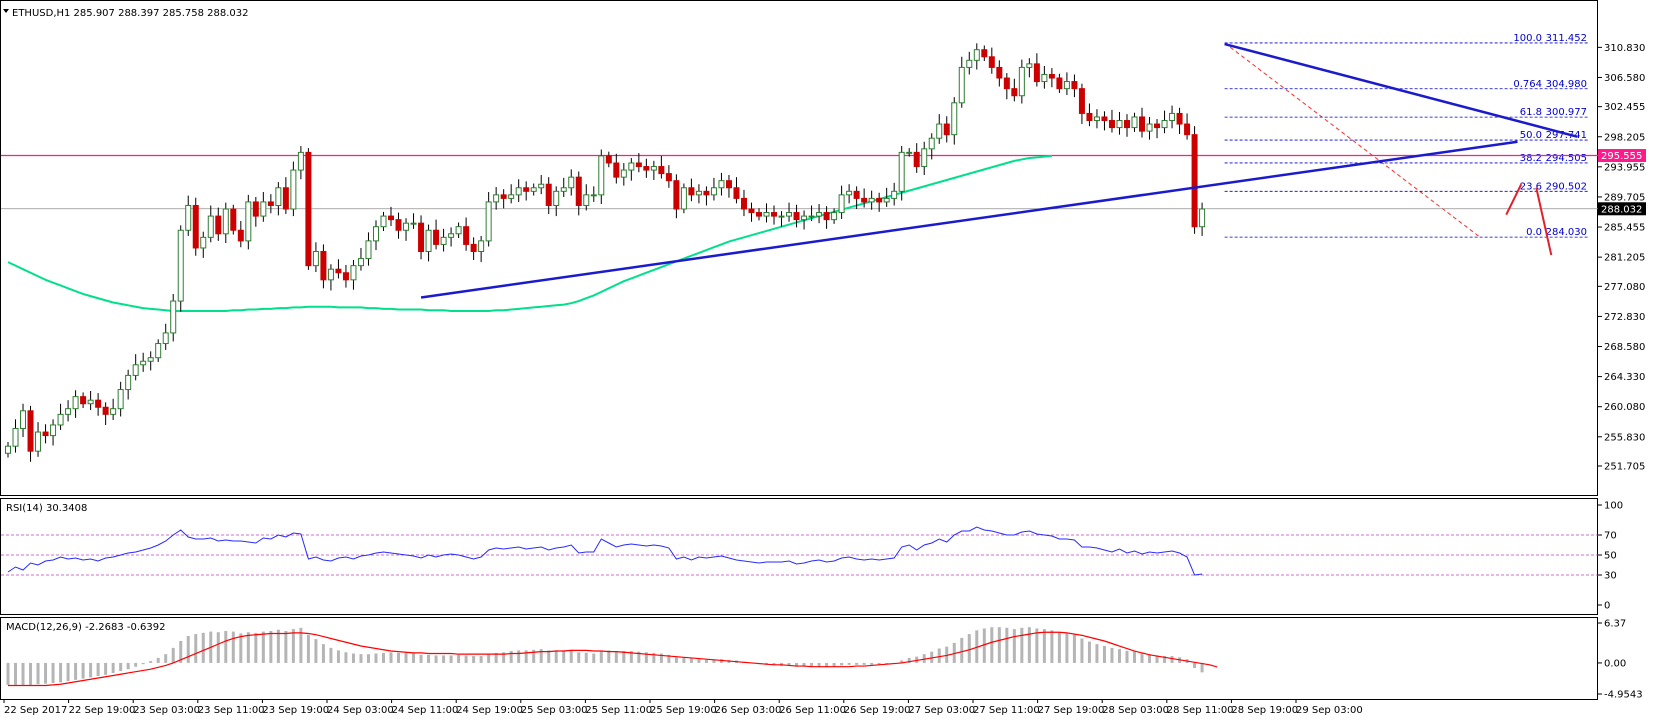 The image size is (1663, 720). Describe the element at coordinates (46, 508) in the screenshot. I see `rsi-title: RSI(14) 30.3408` at that location.